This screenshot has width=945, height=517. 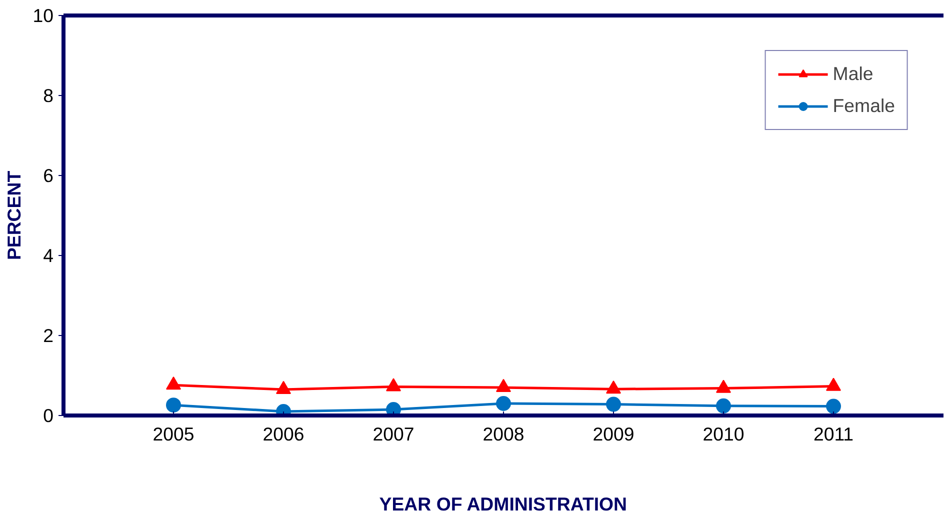 I want to click on y-tick-label: 0, so click(x=48, y=415).